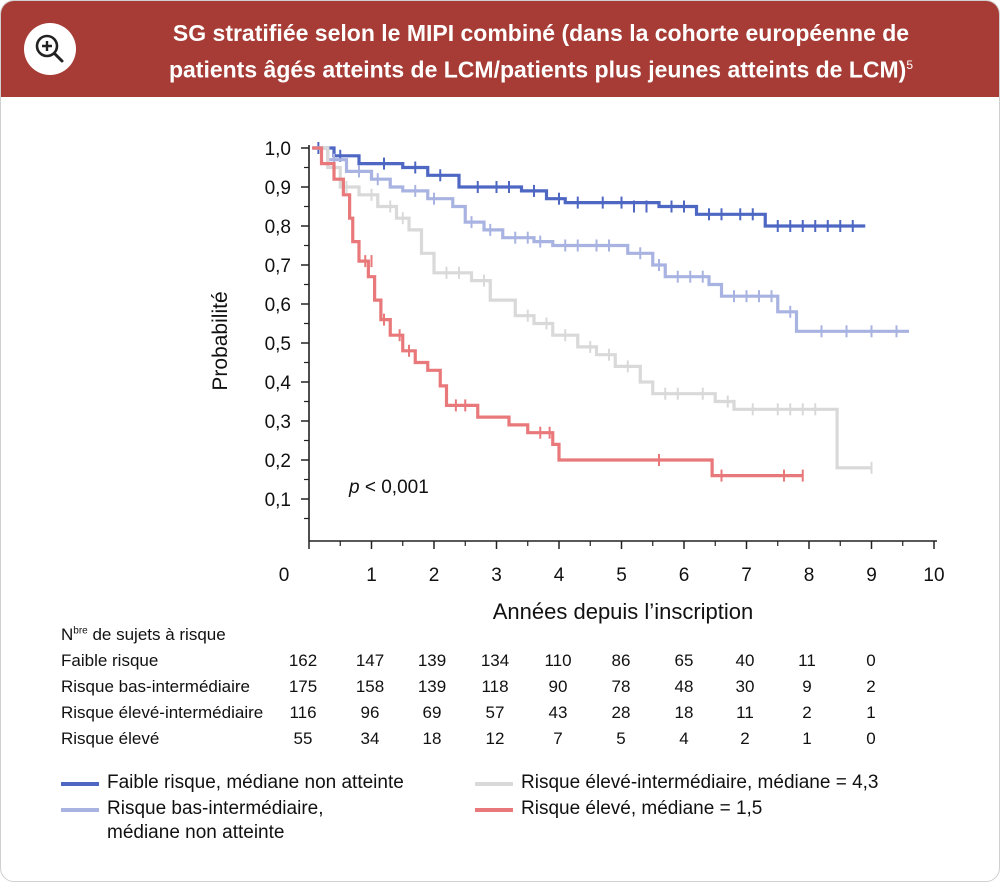 The height and width of the screenshot is (882, 1000). I want to click on y-tick-label: 0,7, so click(278, 266).